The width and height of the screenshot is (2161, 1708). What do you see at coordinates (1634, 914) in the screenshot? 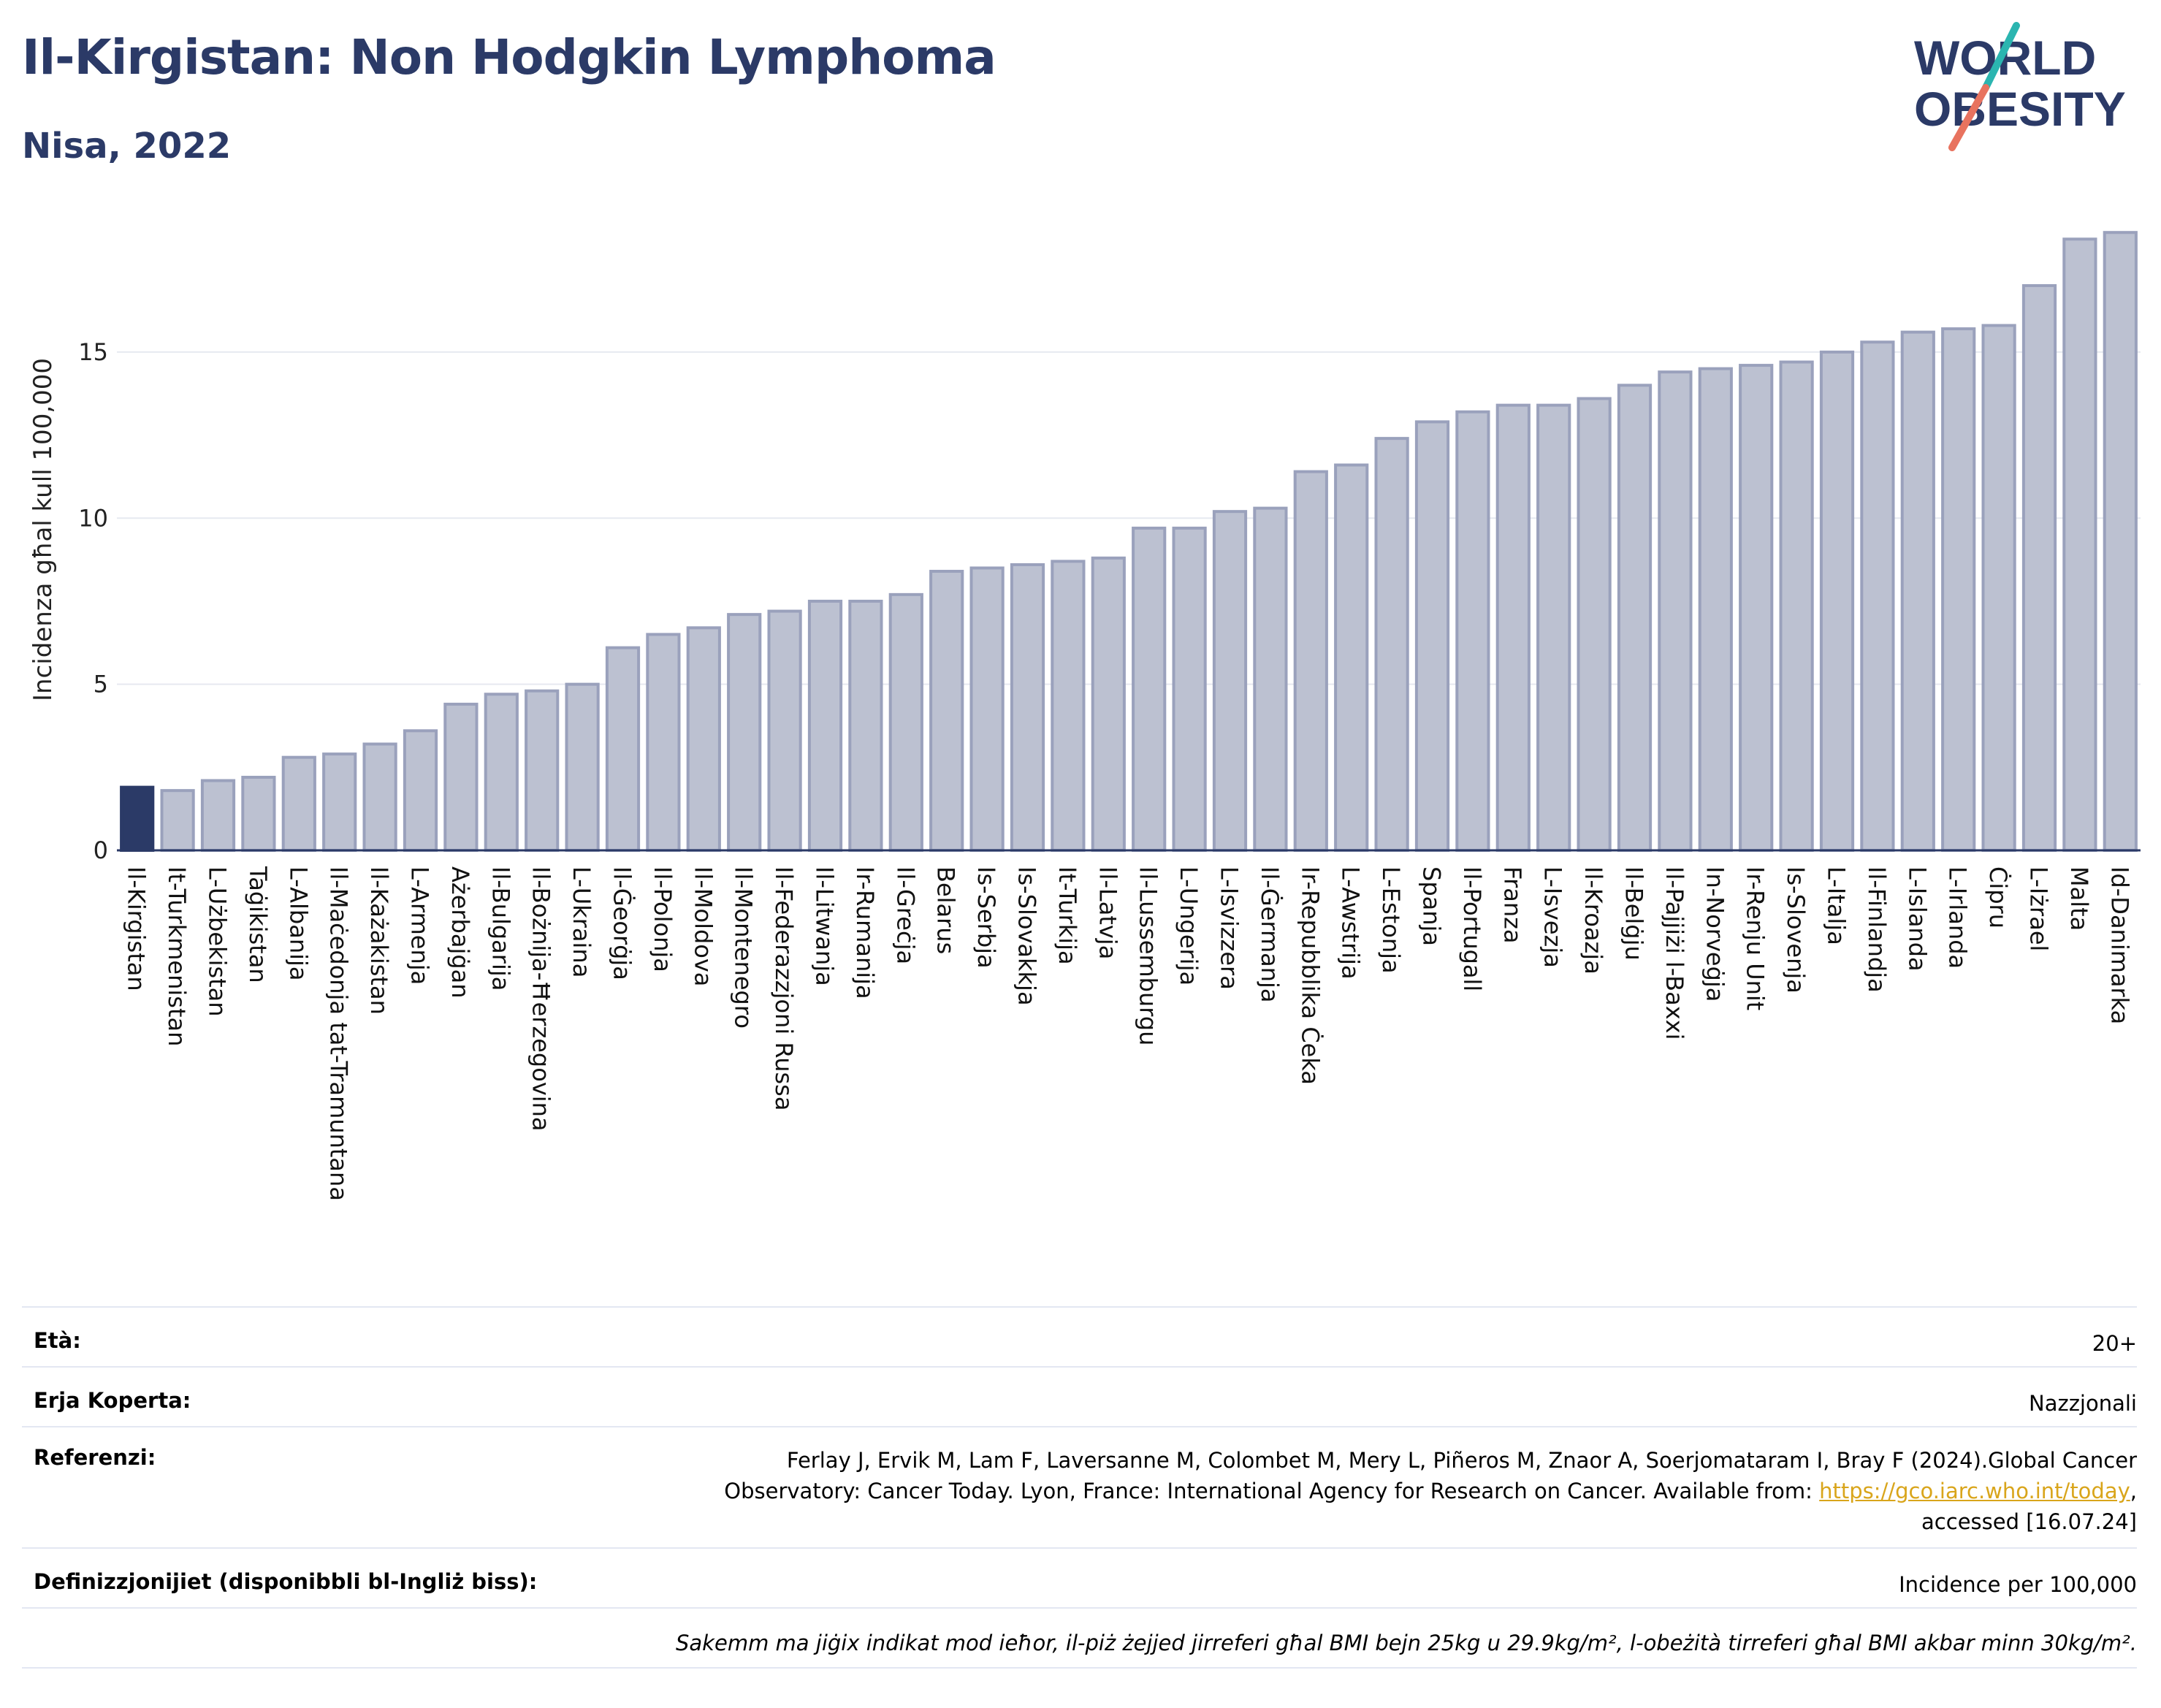
I see `x-tick-label: Il-Belġju` at bounding box center [1634, 914].